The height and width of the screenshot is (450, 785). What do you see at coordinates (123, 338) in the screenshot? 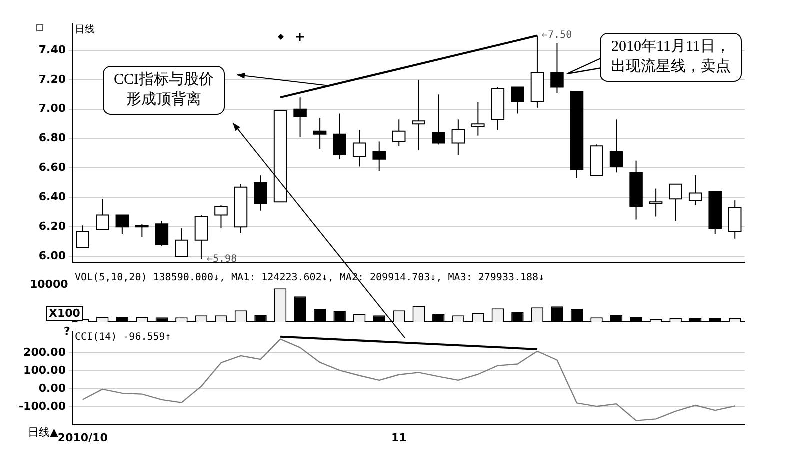
I see `chart-title: CCI(14) -96.559↑` at bounding box center [123, 338].